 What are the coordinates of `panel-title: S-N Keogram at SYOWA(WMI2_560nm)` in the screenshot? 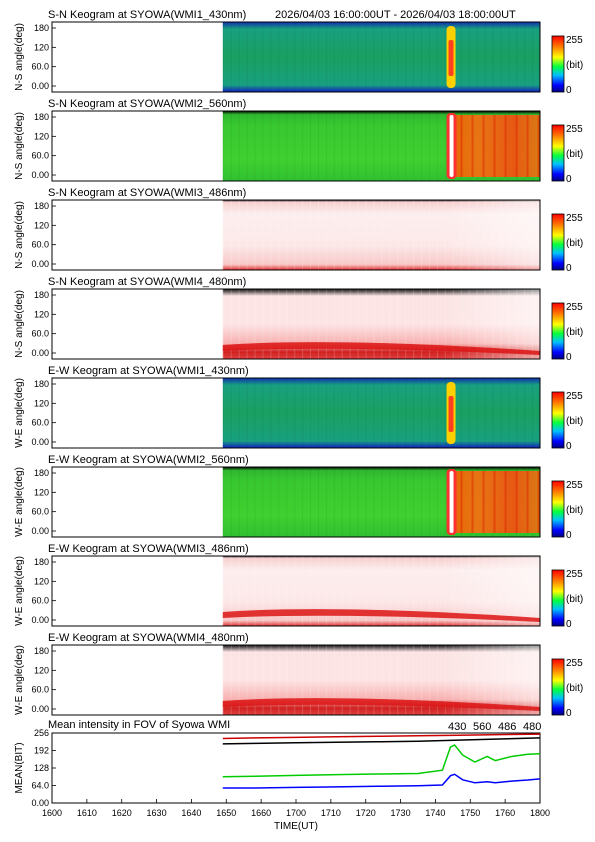 It's located at (147, 104).